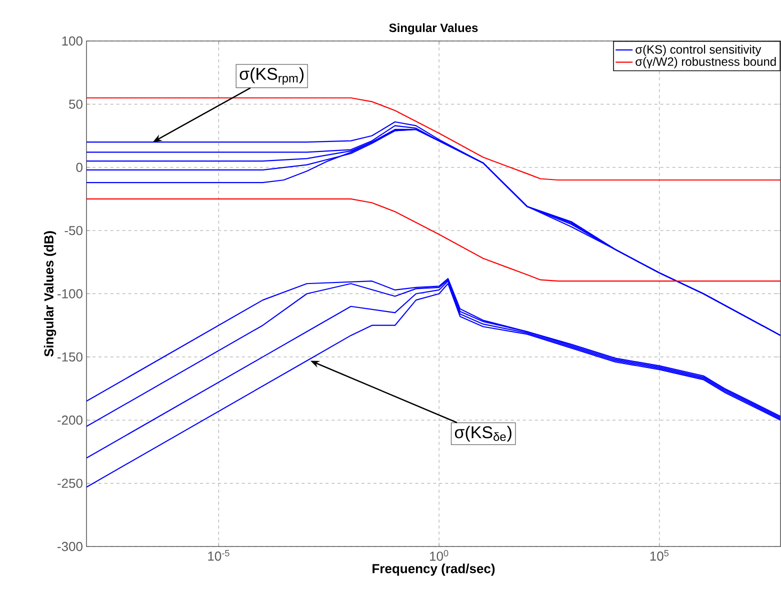 Image resolution: width=781 pixels, height=602 pixels. Describe the element at coordinates (659, 555) in the screenshot. I see `x-tick-label: 10$^{5}$` at that location.